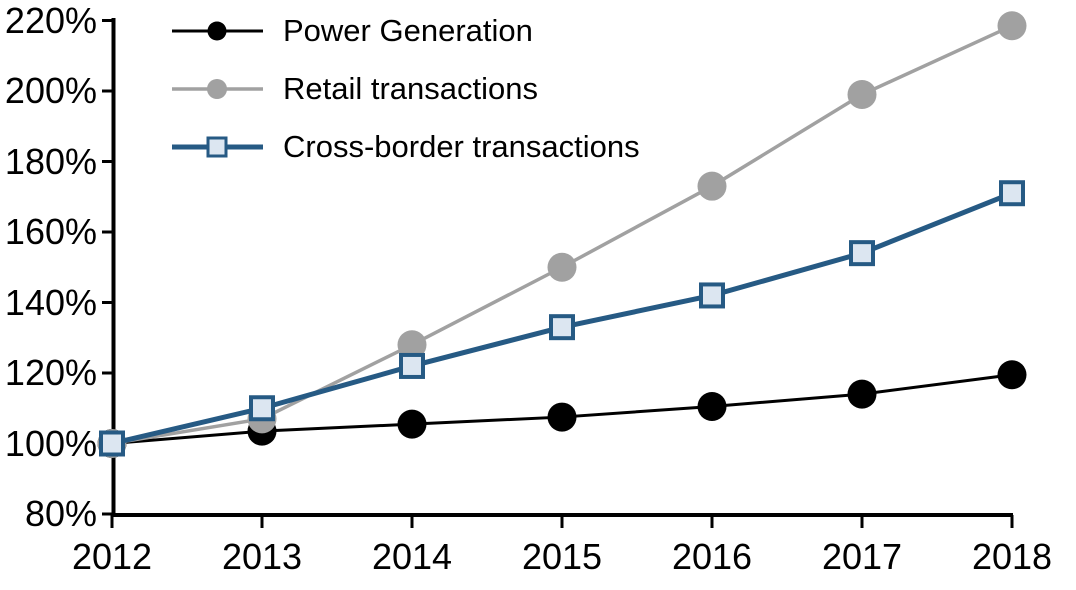 Image resolution: width=1076 pixels, height=590 pixels. I want to click on y-tick-label-100: 100%, so click(50, 443).